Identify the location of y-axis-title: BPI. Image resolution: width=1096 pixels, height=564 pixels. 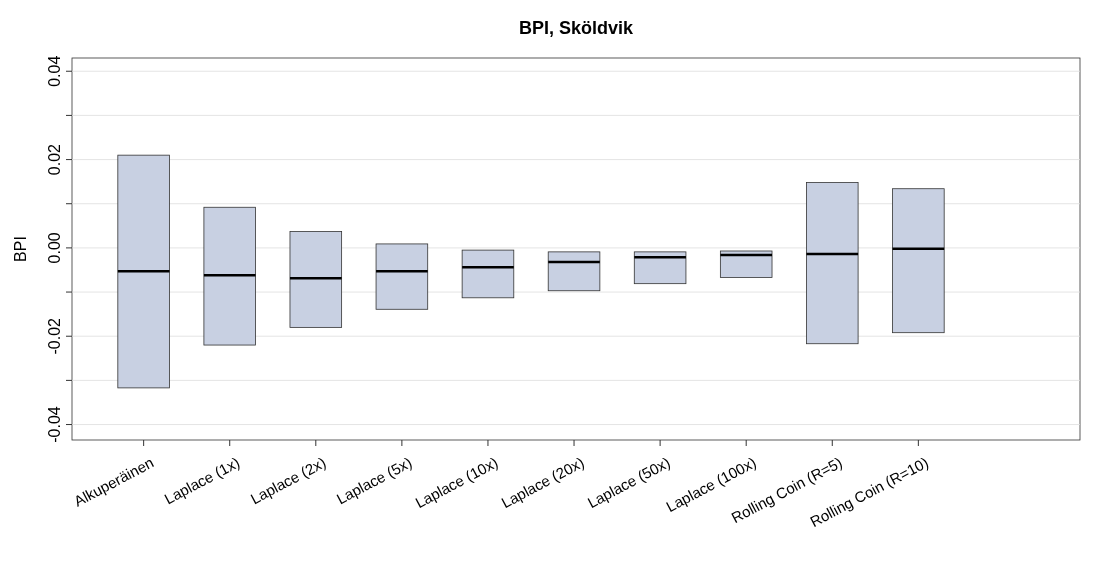
(20, 249).